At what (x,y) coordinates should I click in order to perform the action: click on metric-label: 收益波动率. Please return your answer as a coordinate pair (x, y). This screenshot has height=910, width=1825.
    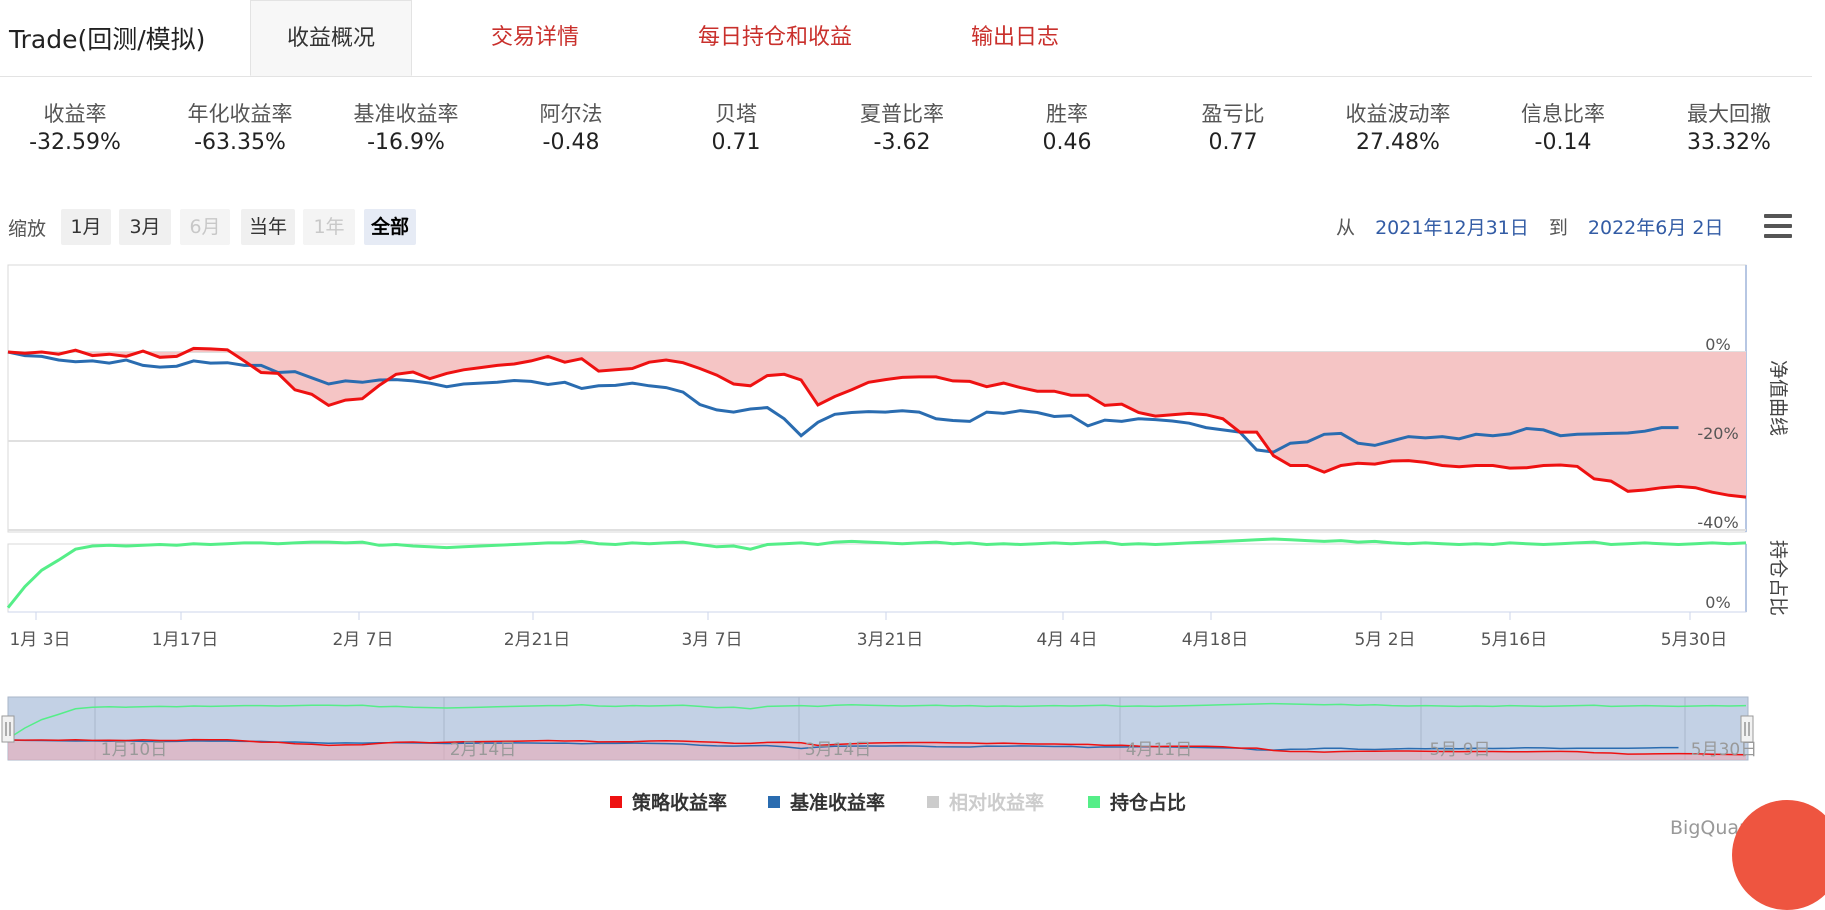
    Looking at the image, I should click on (1398, 114).